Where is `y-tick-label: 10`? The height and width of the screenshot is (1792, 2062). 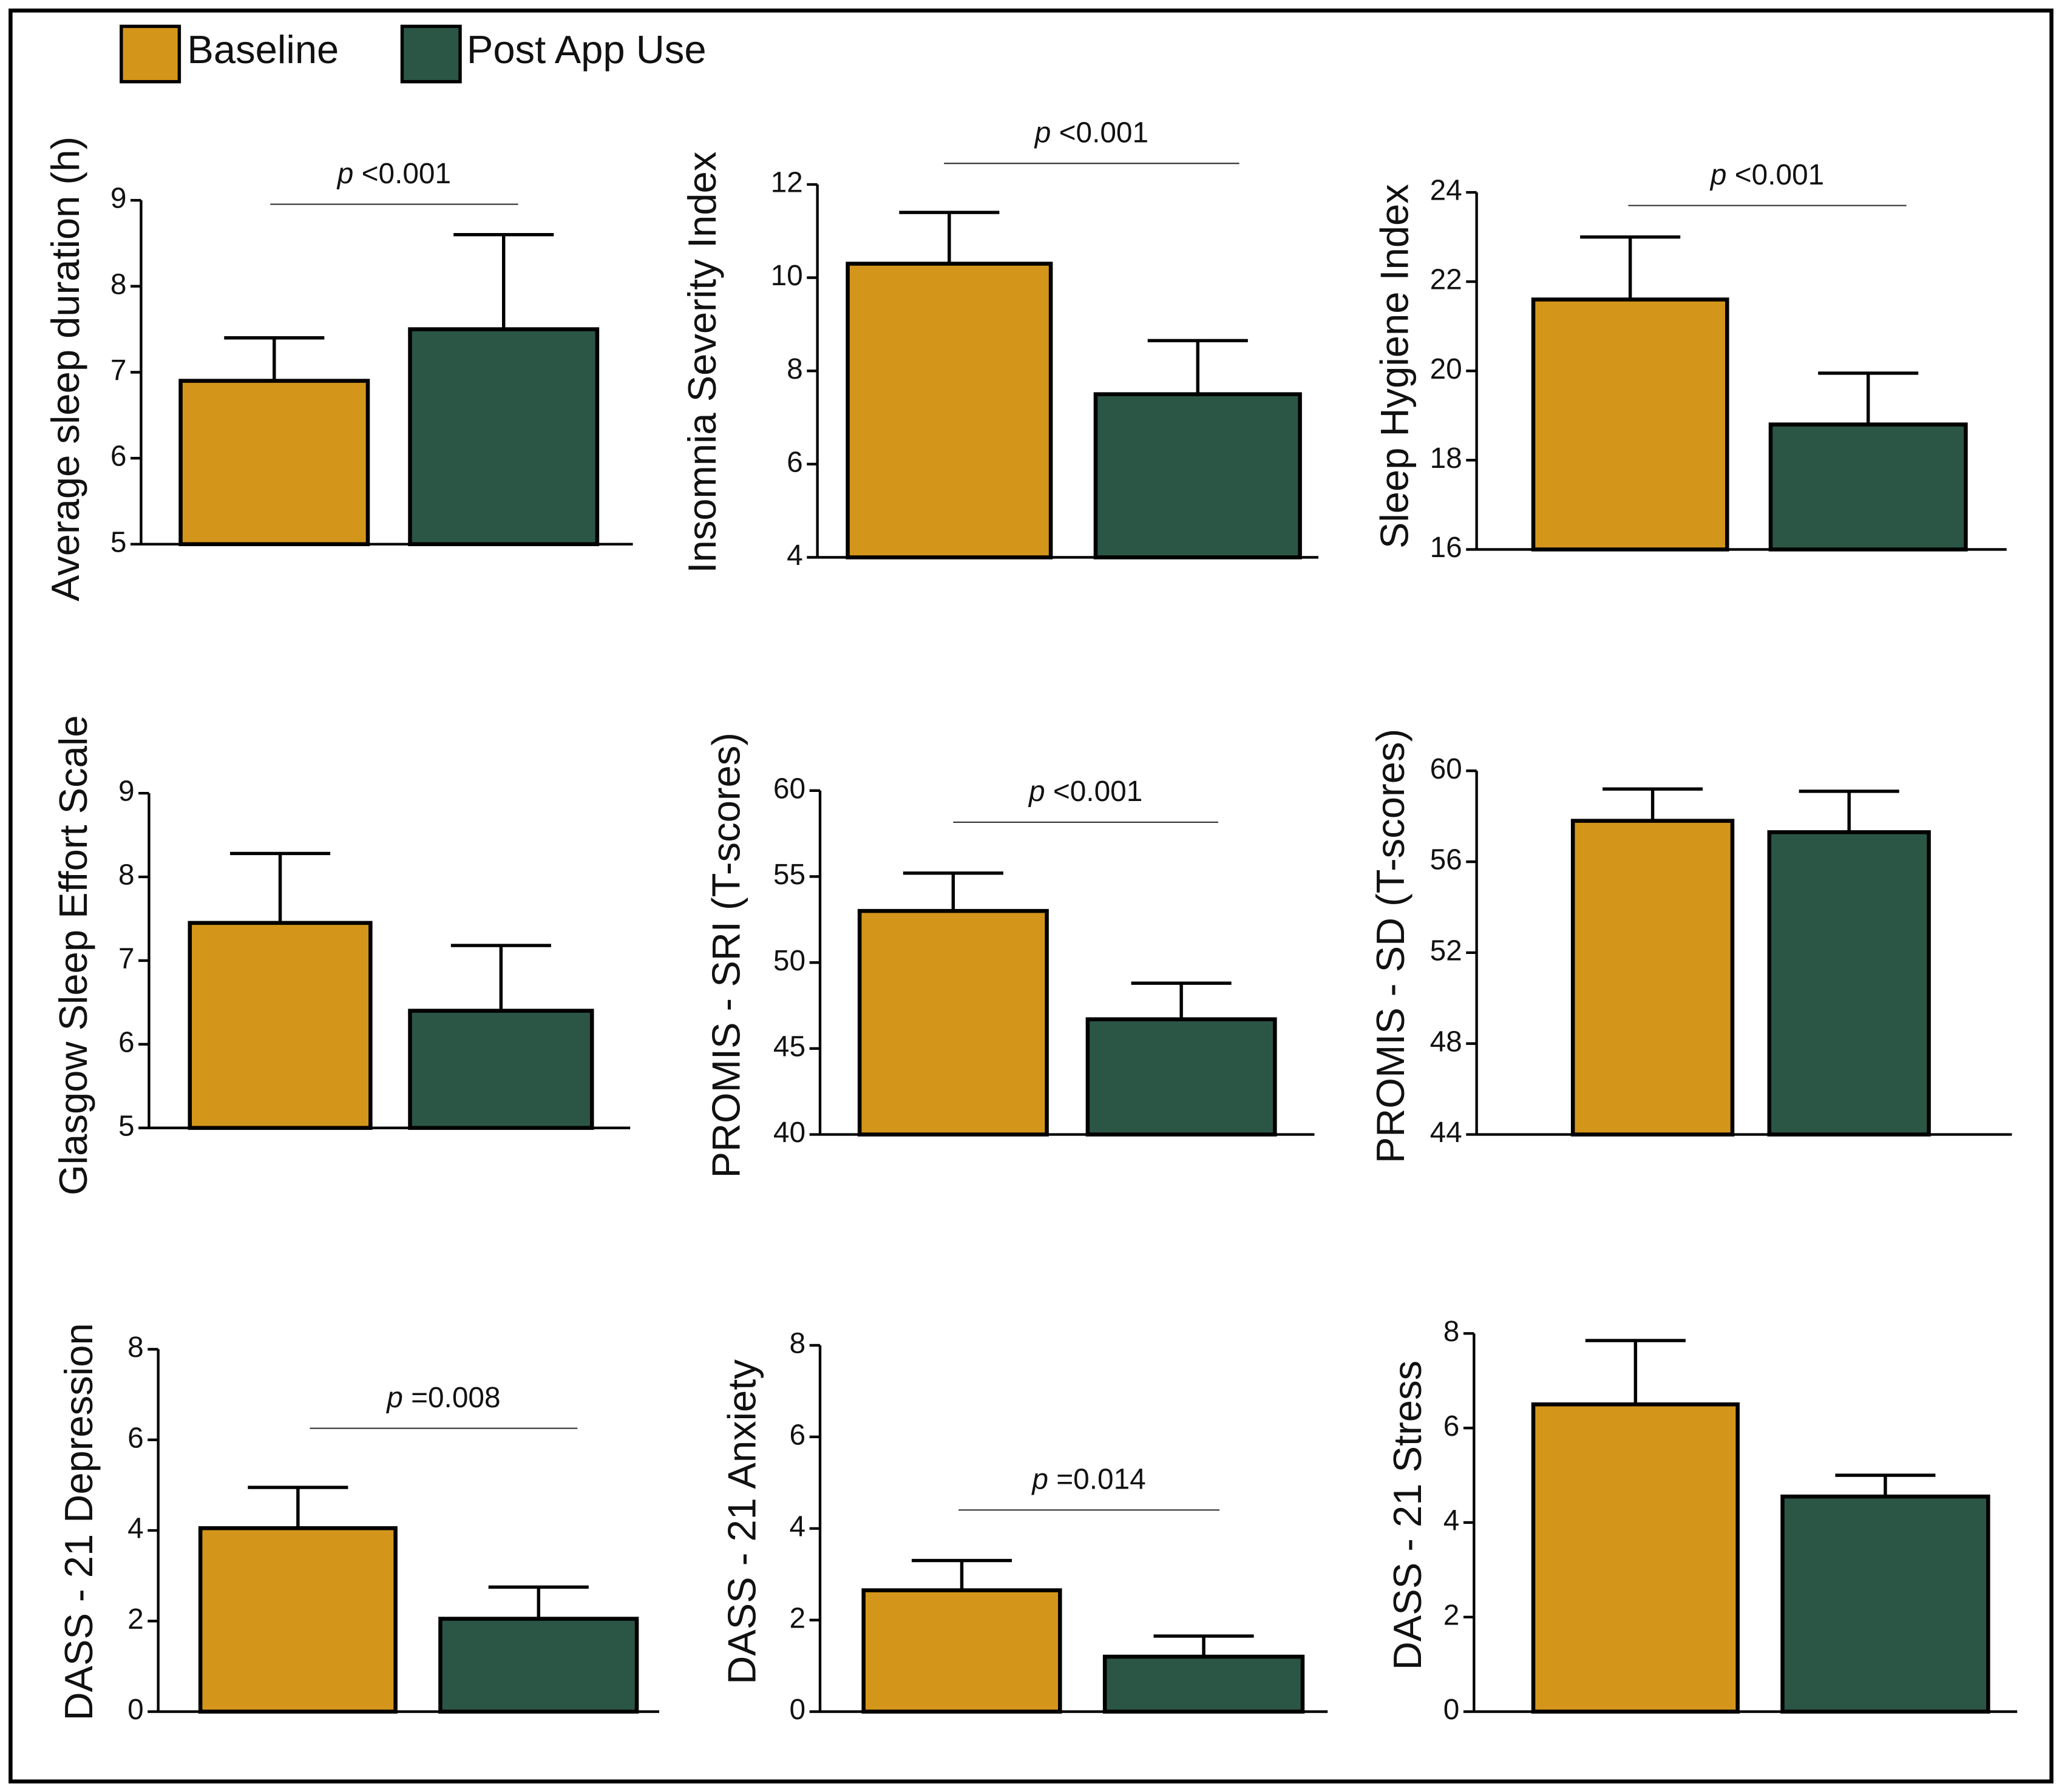
y-tick-label: 10 is located at coordinates (787, 276).